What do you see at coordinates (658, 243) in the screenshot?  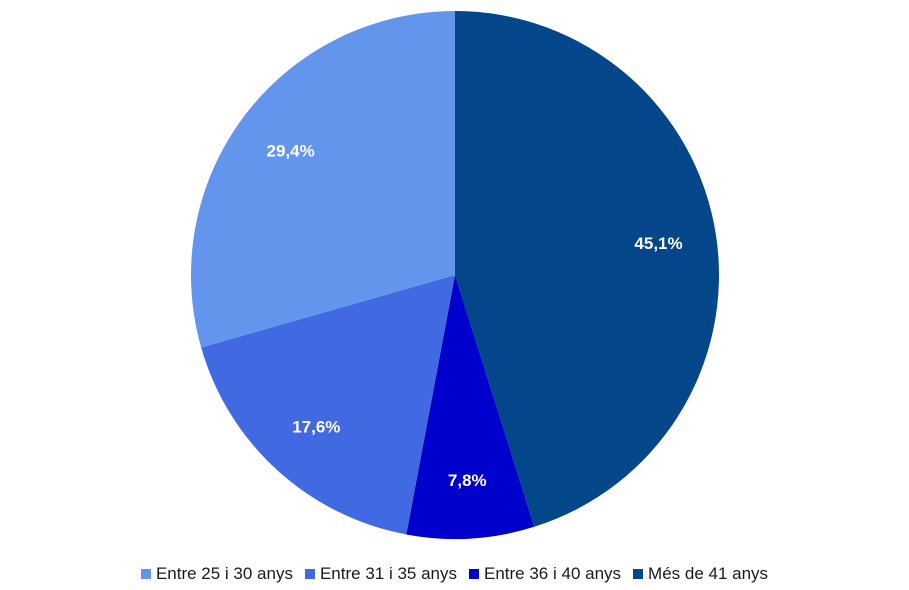 I see `data-label-4: 45,1%` at bounding box center [658, 243].